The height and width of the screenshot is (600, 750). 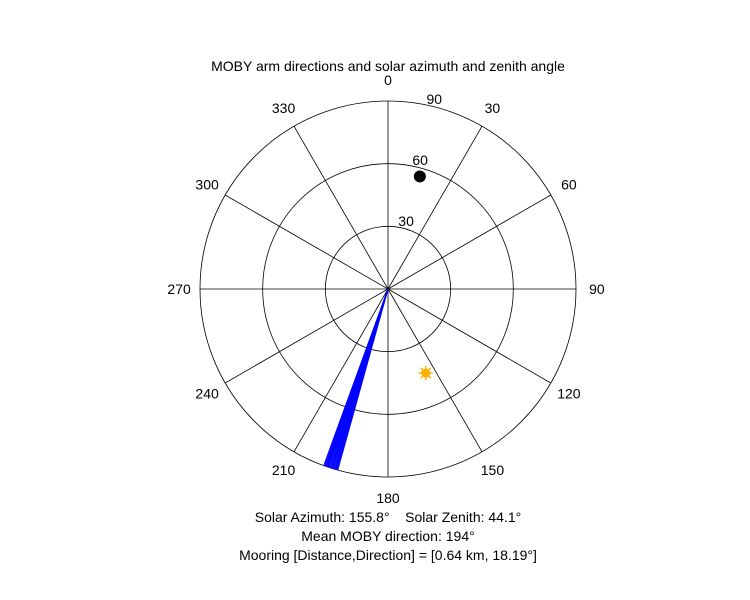 I want to click on angle-tick-label: 30, so click(x=493, y=108).